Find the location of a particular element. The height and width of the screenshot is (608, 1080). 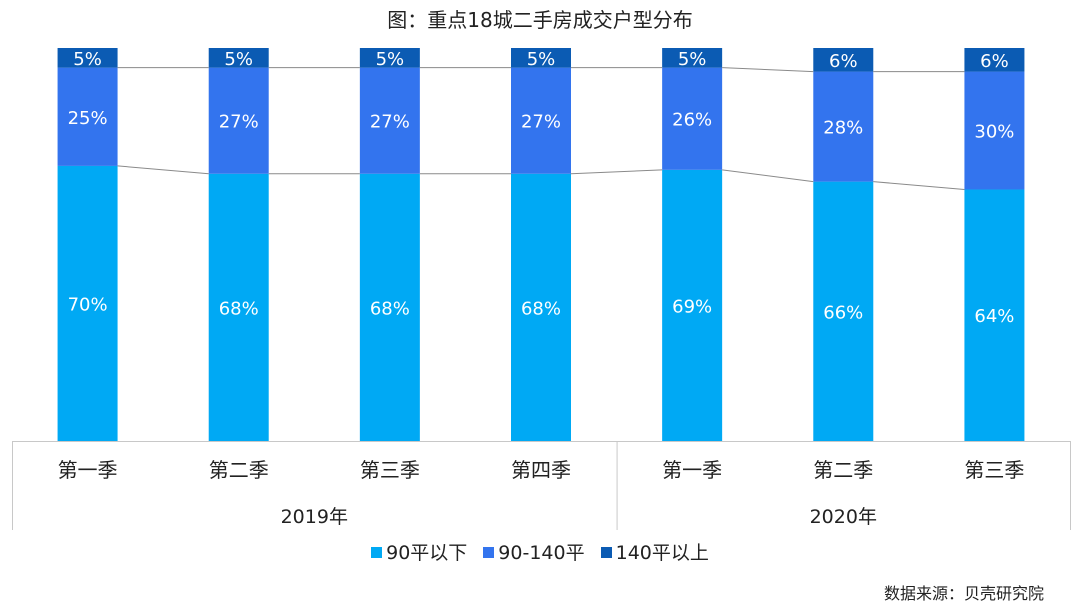

x-group-label: 2020年 is located at coordinates (843, 517).